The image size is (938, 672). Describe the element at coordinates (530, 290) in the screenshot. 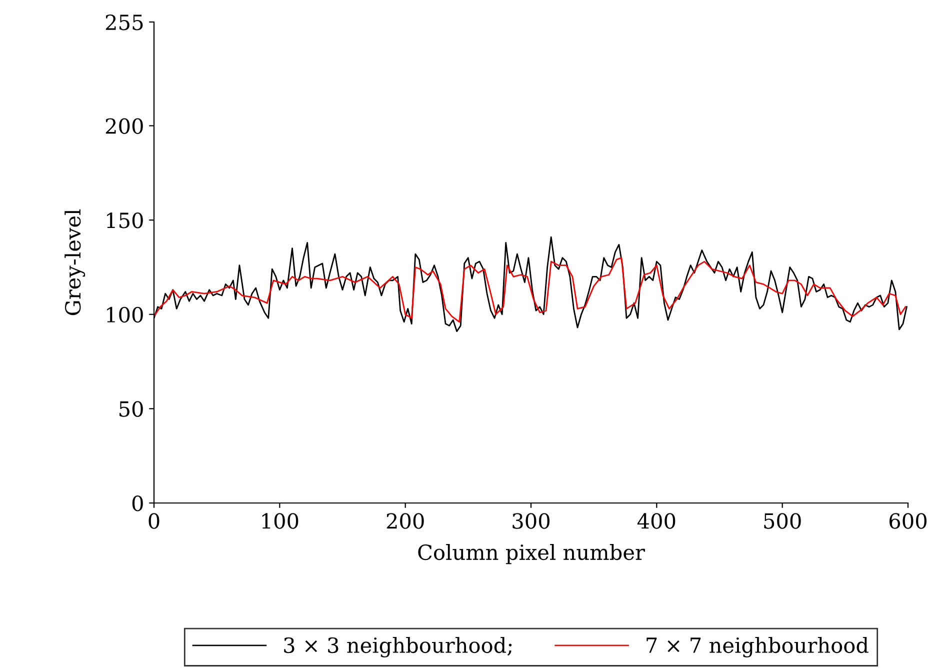

I see `line-series` at that location.